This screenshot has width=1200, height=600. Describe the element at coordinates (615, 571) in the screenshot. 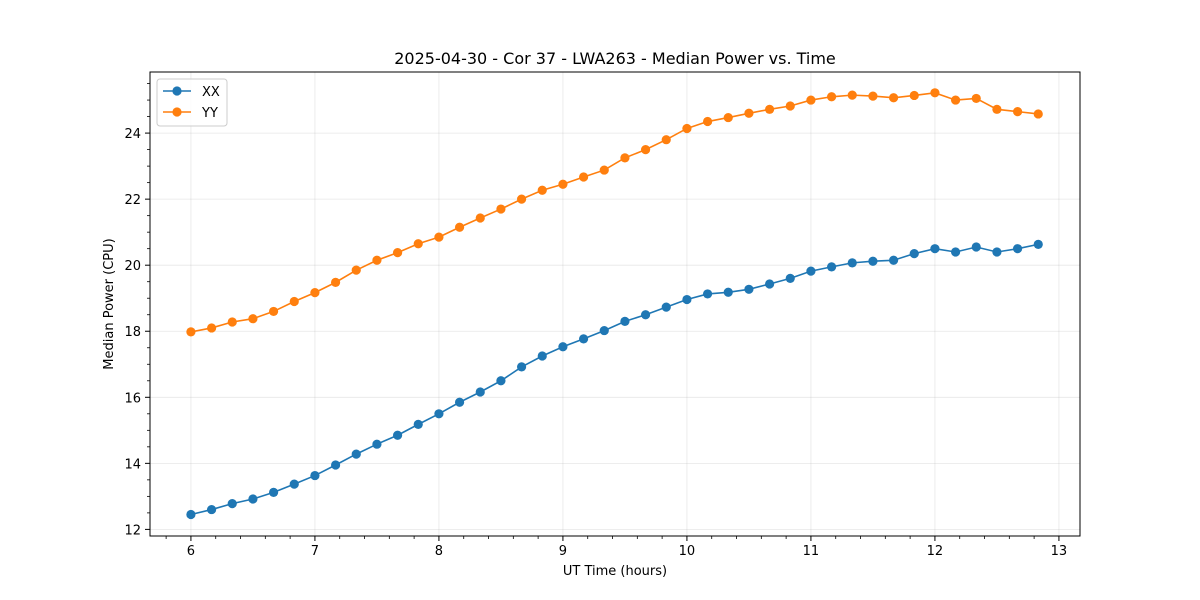

I see `x-axis-label: UT Time (hours)` at that location.